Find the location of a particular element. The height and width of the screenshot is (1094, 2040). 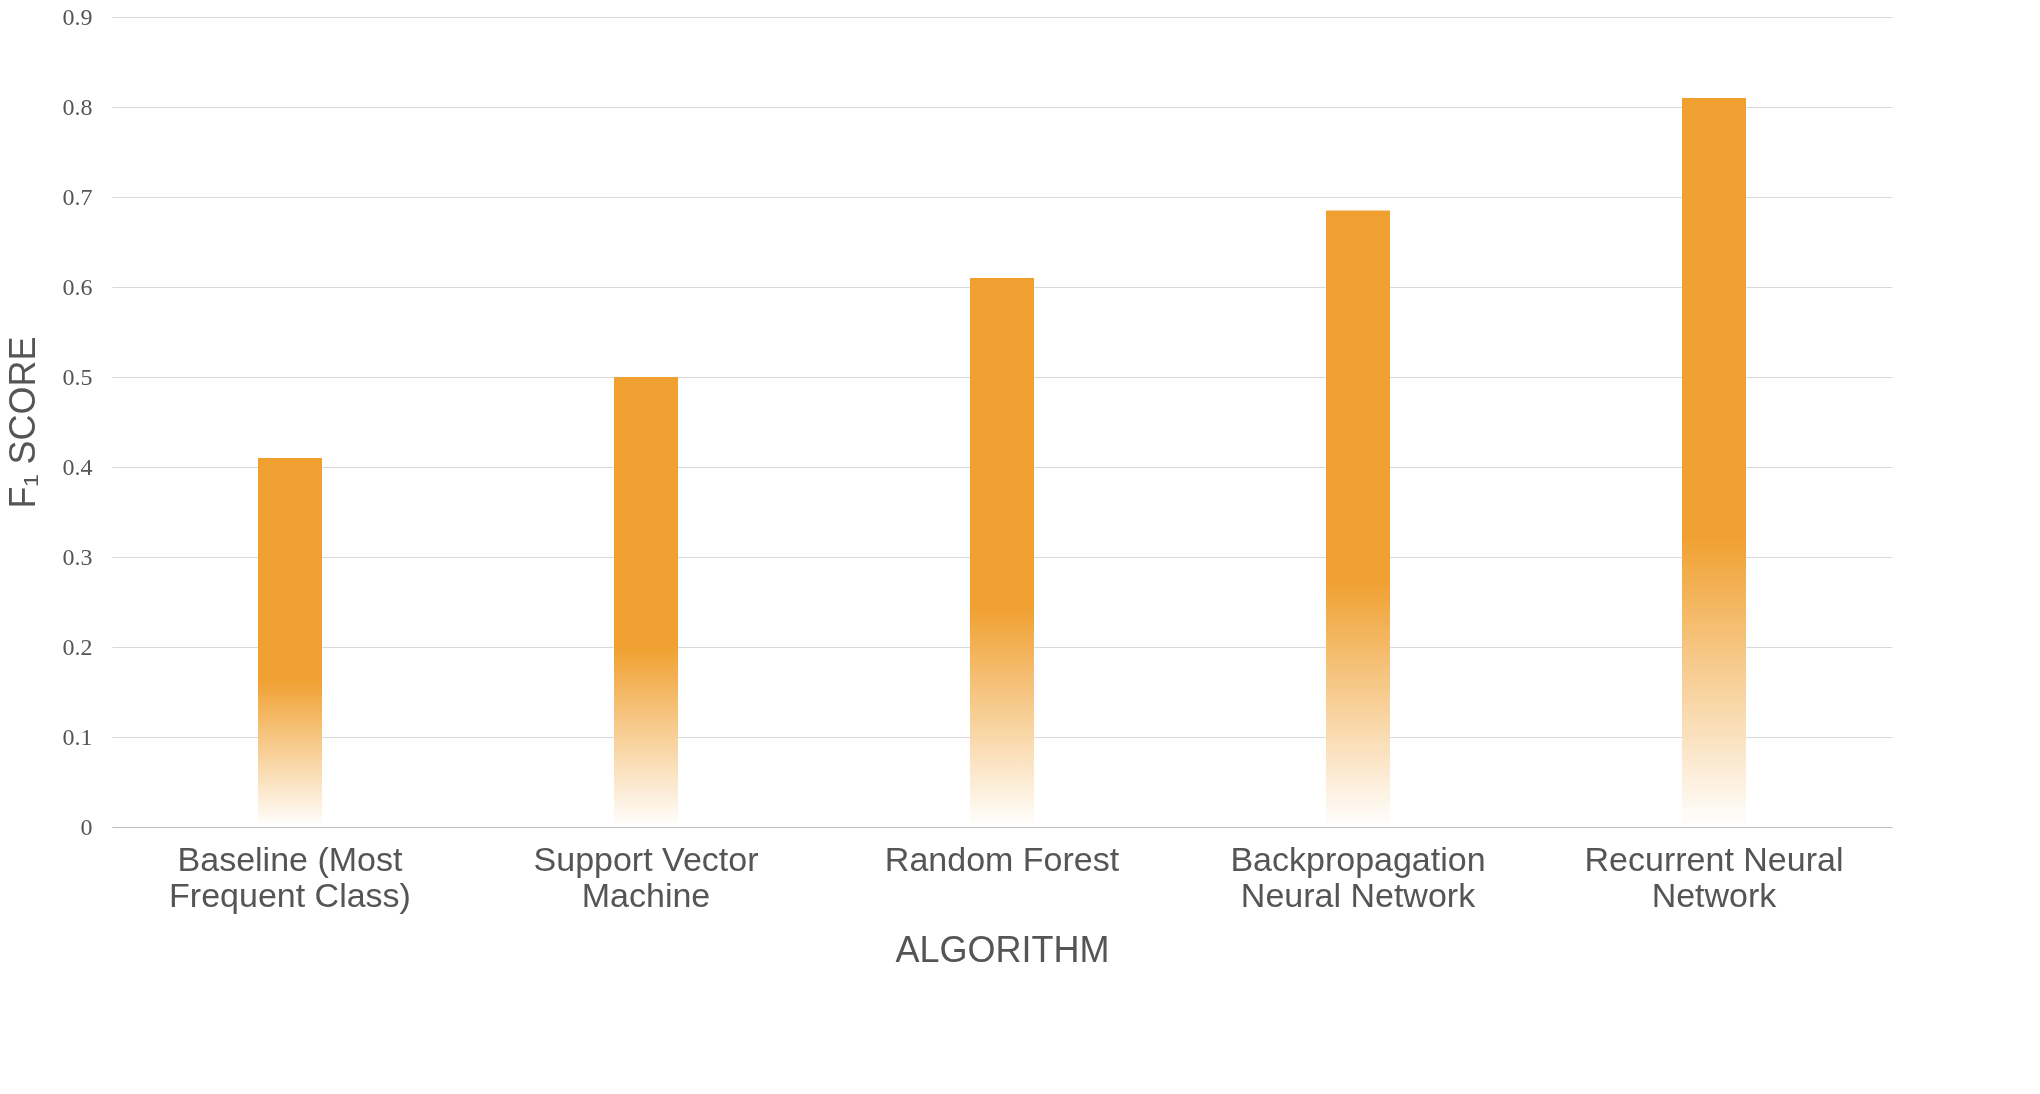

y-axis-title: F₁ SCORE is located at coordinates (22, 422).